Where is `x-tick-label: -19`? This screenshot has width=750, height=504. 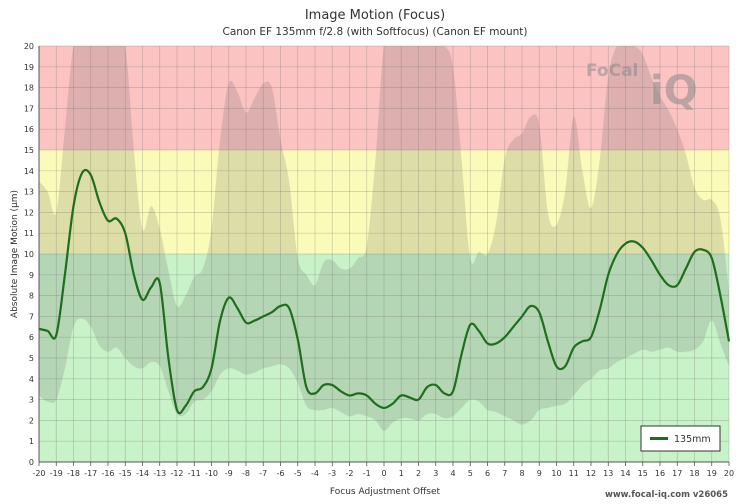 x-tick-label: -19 is located at coordinates (56, 473).